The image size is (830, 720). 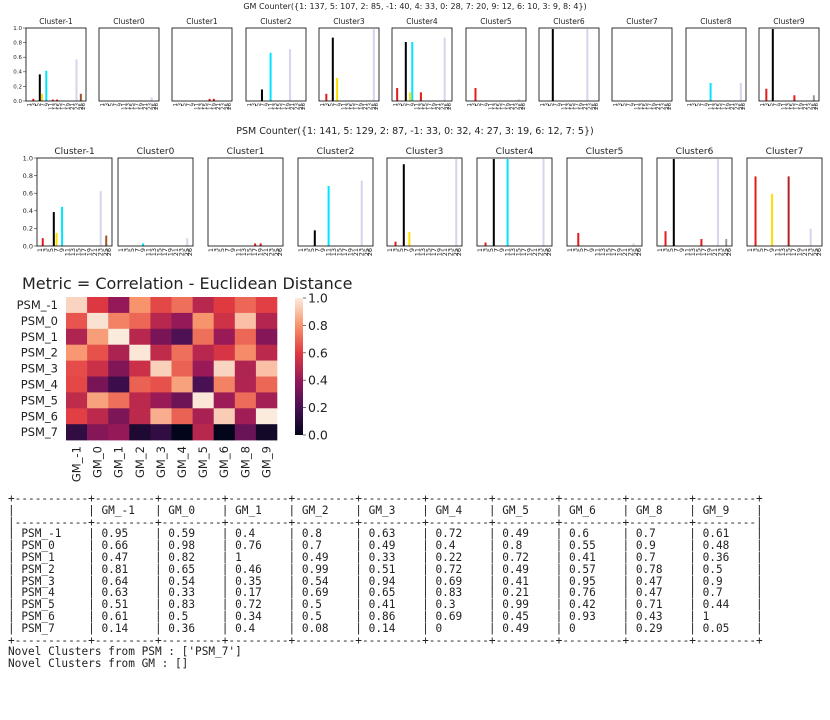 What do you see at coordinates (224, 462) in the screenshot?
I see `col-label: GM_6` at bounding box center [224, 462].